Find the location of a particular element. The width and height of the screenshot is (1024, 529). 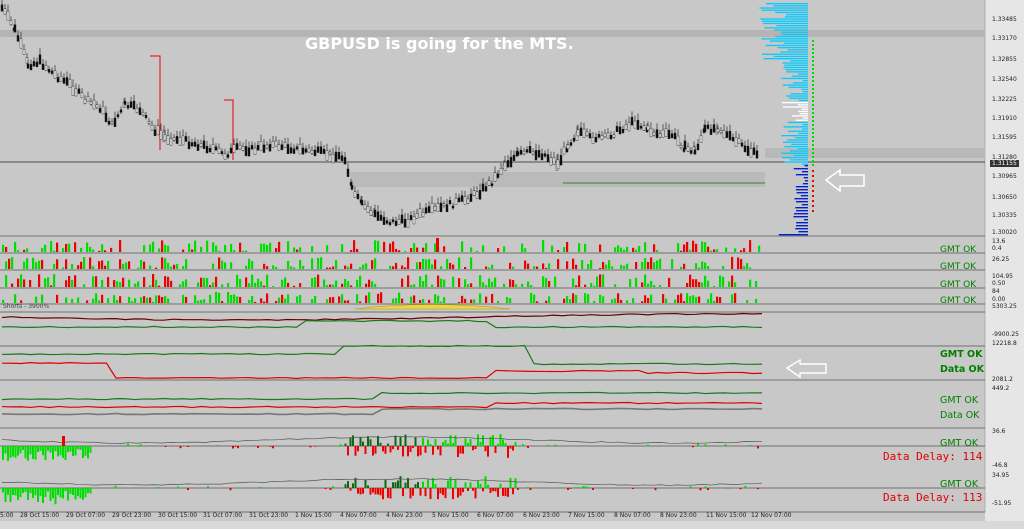

indicator-scale: 26.25 is located at coordinates (1001, 259).